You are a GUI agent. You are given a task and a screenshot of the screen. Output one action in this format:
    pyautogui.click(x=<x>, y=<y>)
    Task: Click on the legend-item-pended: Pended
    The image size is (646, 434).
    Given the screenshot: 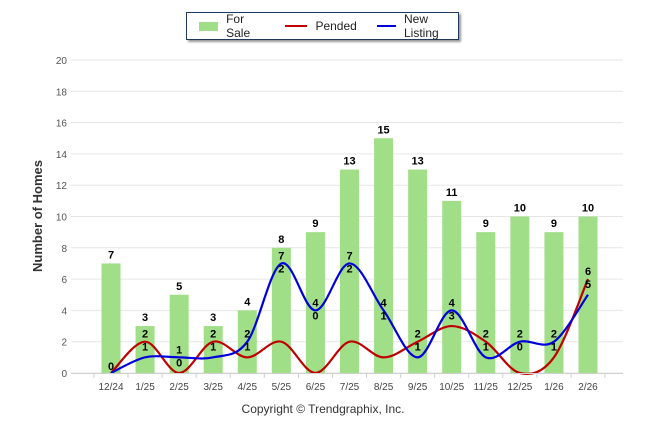 What is the action you would take?
    pyautogui.click(x=321, y=26)
    